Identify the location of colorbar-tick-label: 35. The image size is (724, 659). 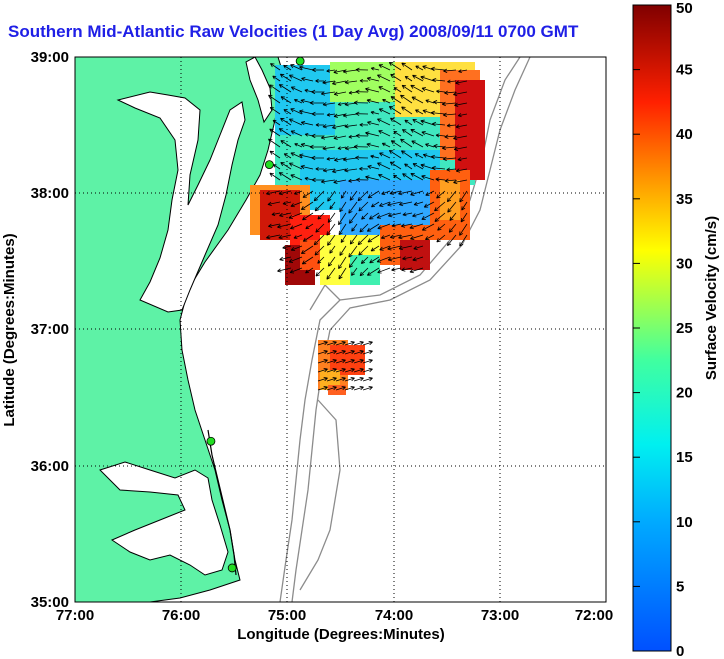
(684, 199).